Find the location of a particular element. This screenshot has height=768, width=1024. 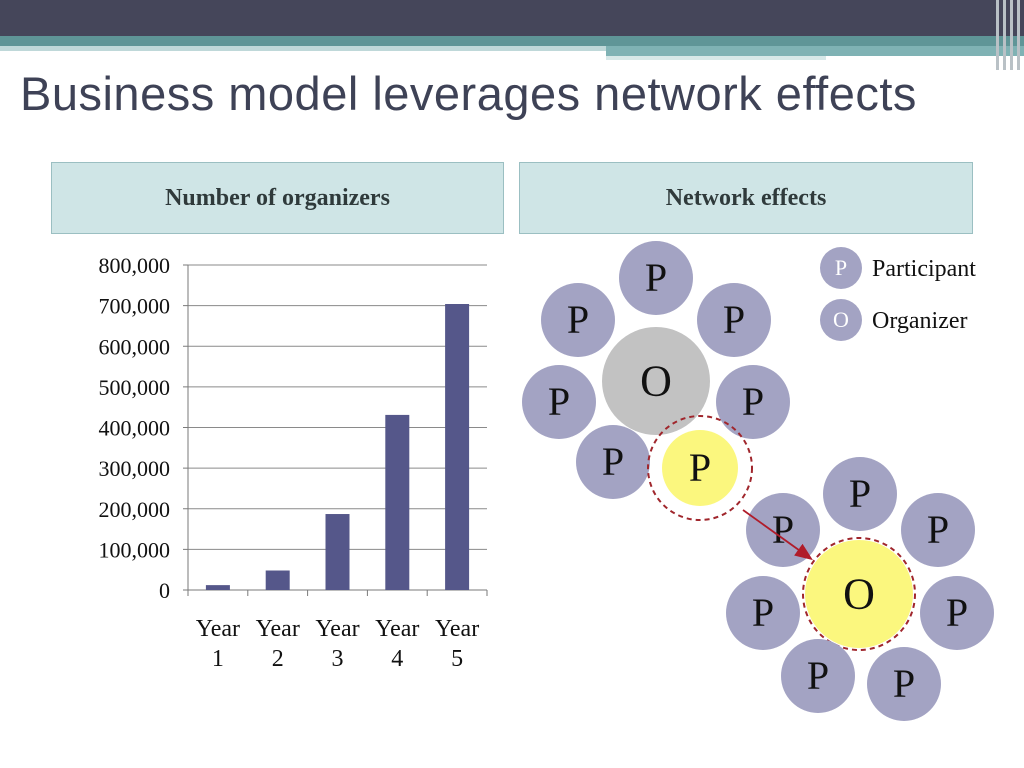

y-tick-label: 800,000 is located at coordinates (135, 265).